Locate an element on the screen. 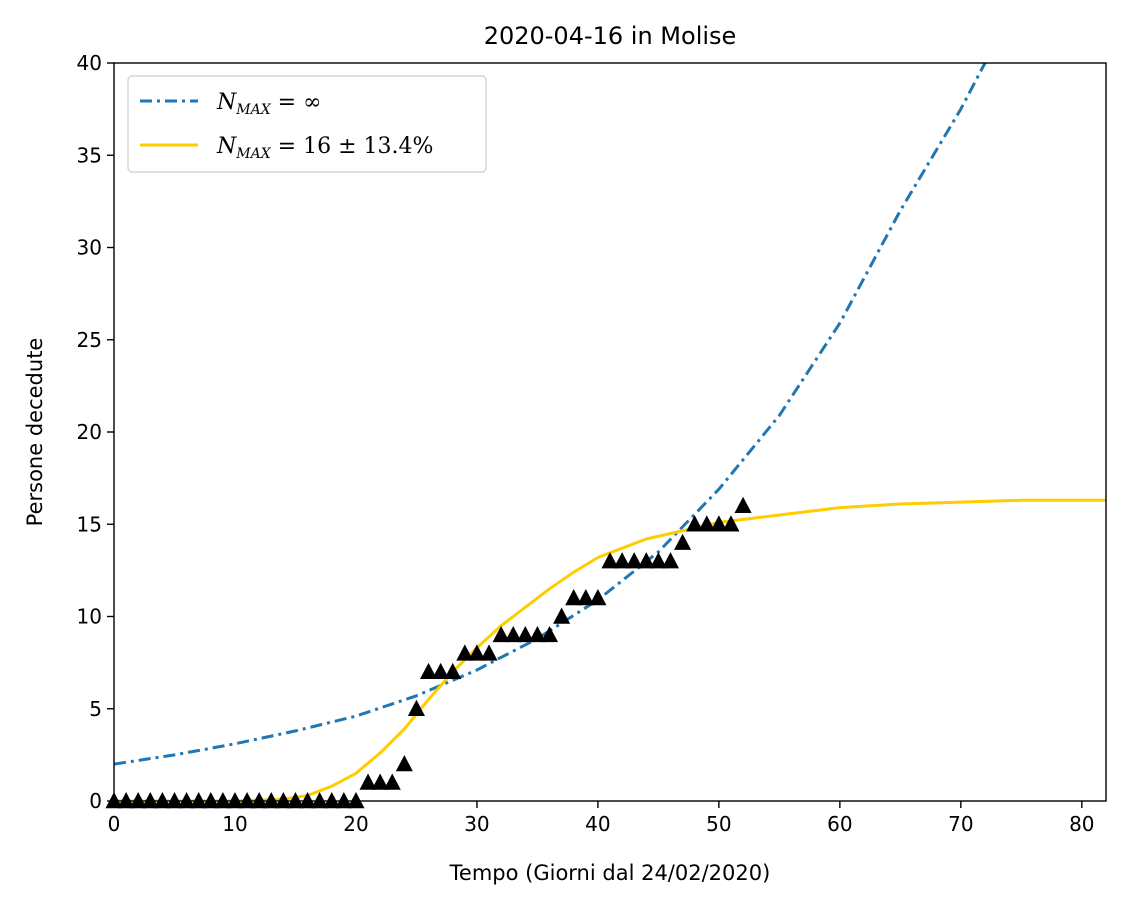 Image resolution: width=1126 pixels, height=908 pixels. y-tick-label: 0 is located at coordinates (95, 801).